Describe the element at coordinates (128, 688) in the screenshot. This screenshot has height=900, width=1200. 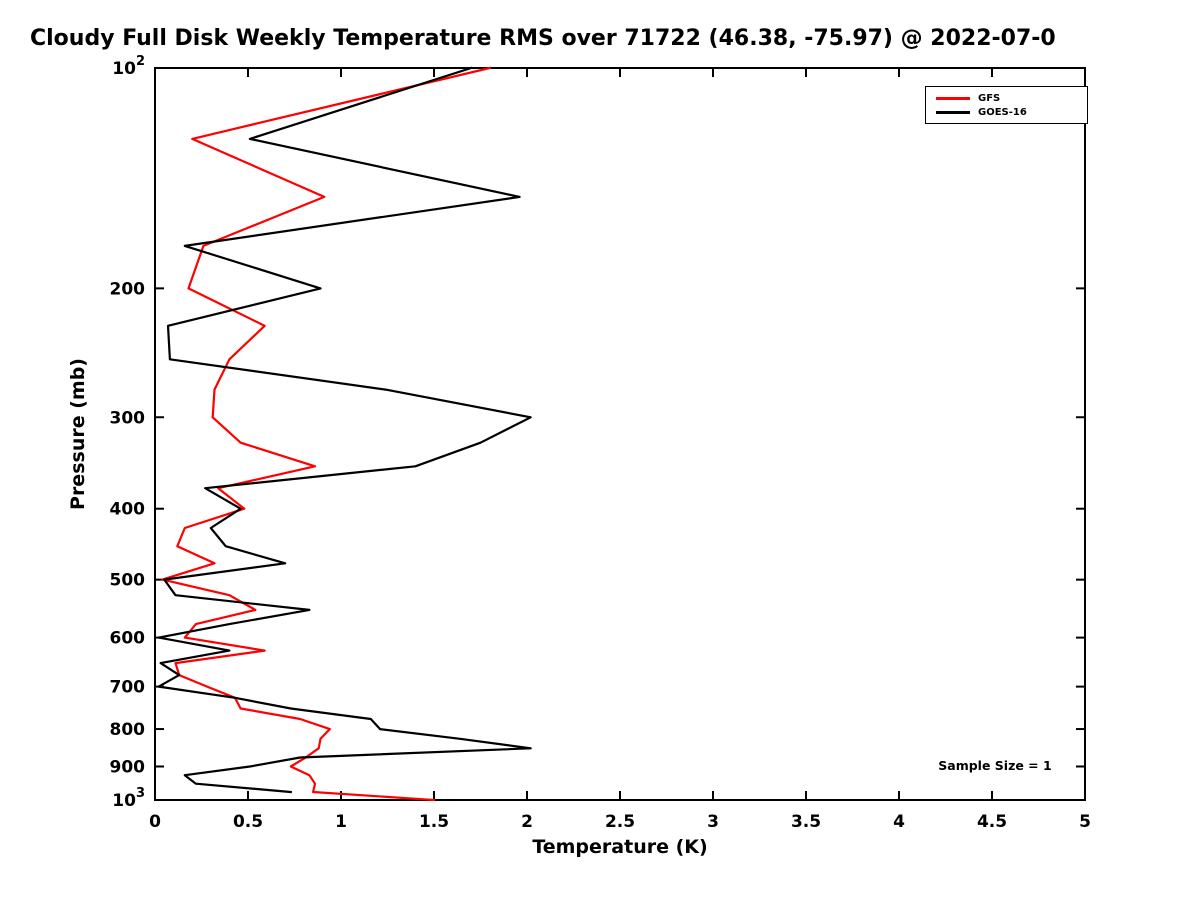
I see `svg-text: 700` at that location.